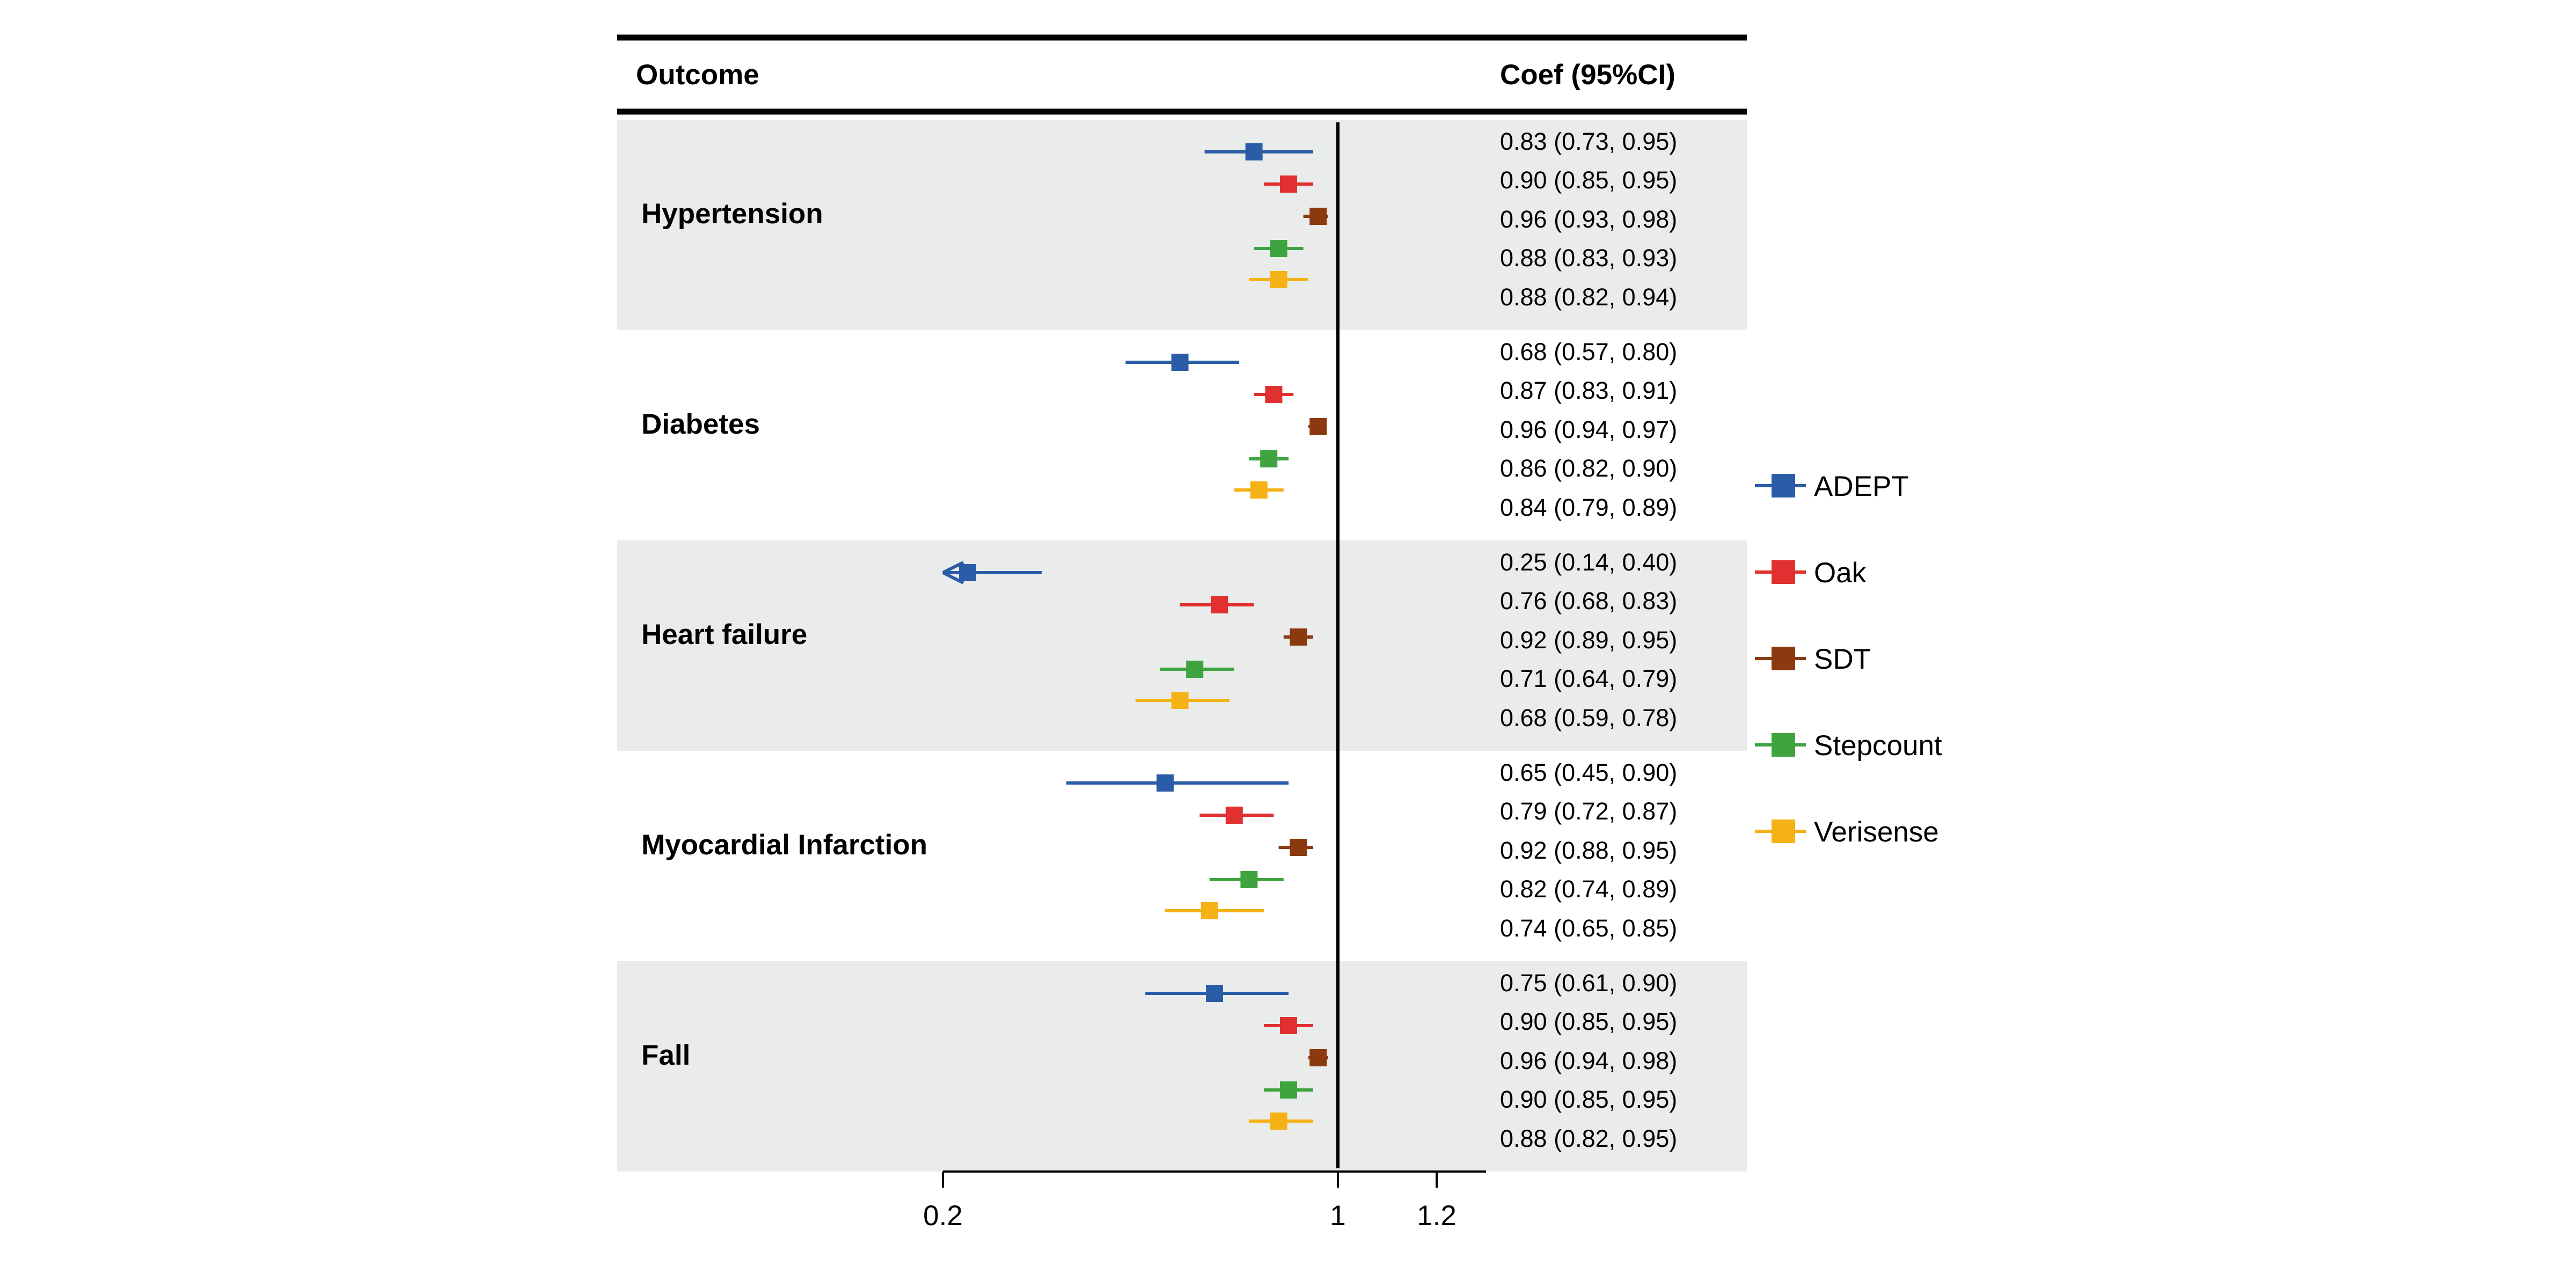  What do you see at coordinates (1587, 75) in the screenshot?
I see `header-coef: Coef (95%CI)` at bounding box center [1587, 75].